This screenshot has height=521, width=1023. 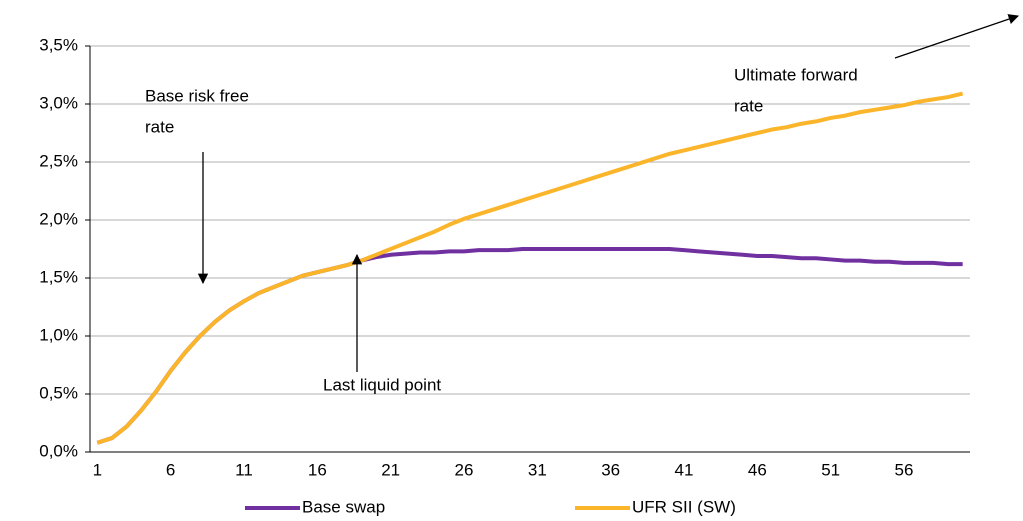 I want to click on x-tick-label: 11, so click(x=244, y=469).